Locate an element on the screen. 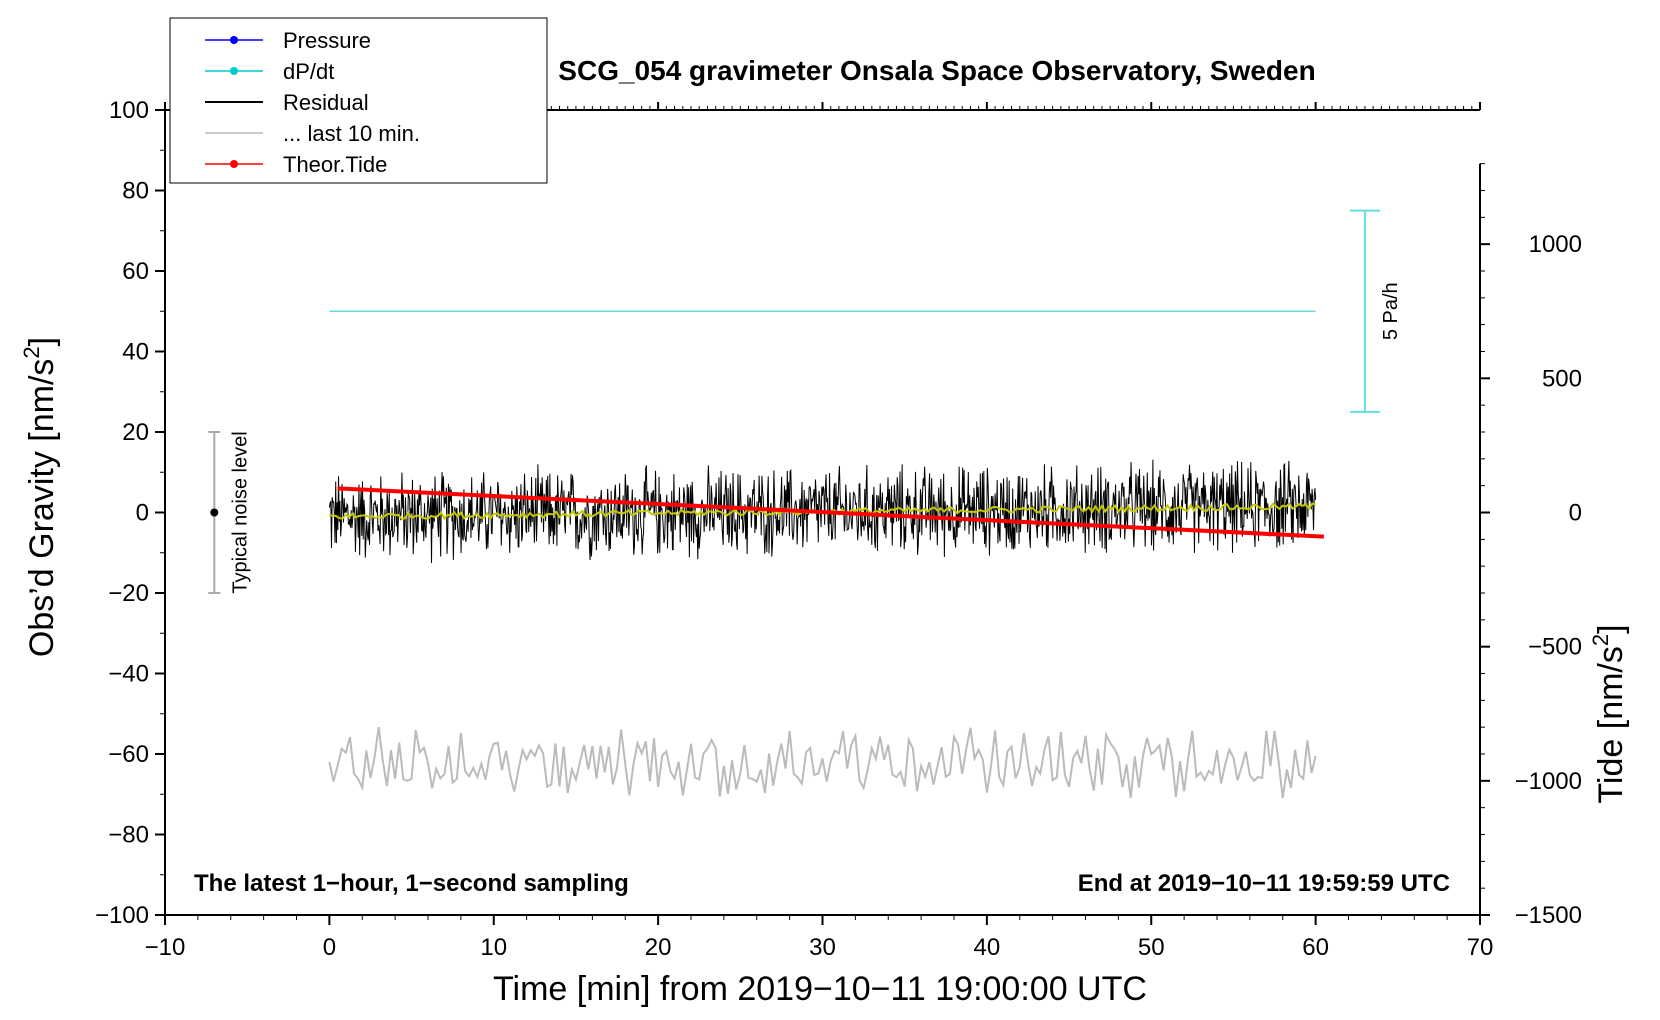 This screenshot has height=1020, width=1660. annotation-left: The latest 1−hour, 1−second sampling is located at coordinates (411, 883).